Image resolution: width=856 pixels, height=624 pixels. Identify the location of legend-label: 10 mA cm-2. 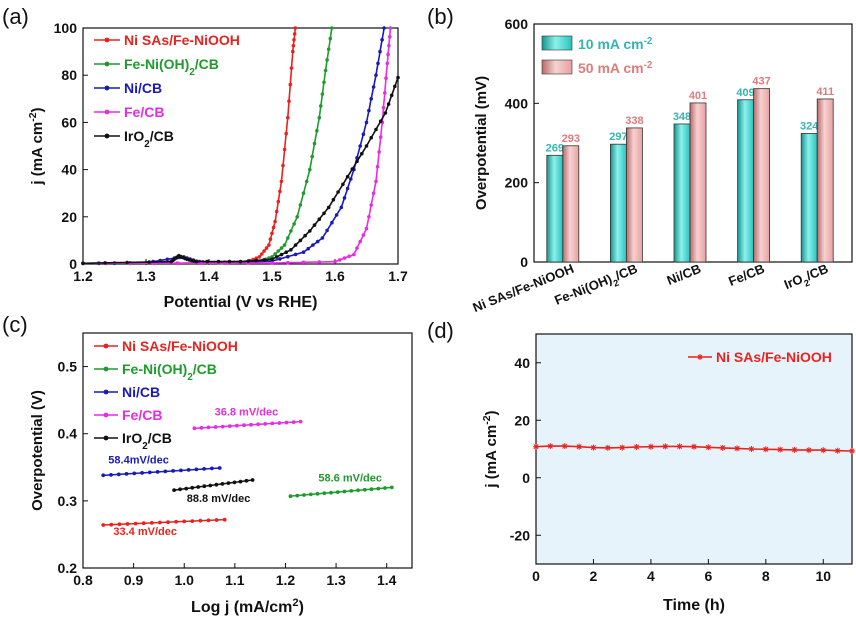
(615, 44).